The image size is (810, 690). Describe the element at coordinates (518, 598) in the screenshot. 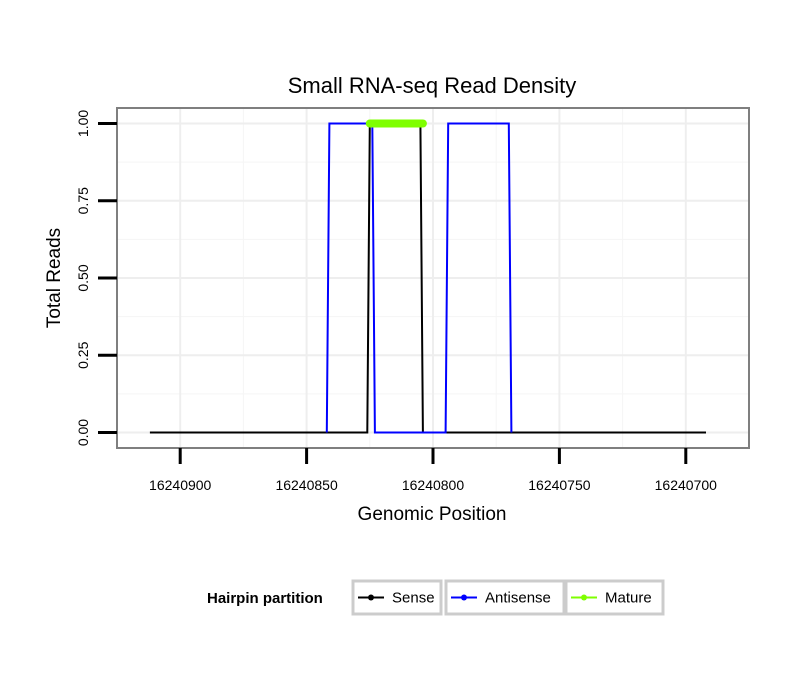

I see `legend-label: Antisense` at that location.